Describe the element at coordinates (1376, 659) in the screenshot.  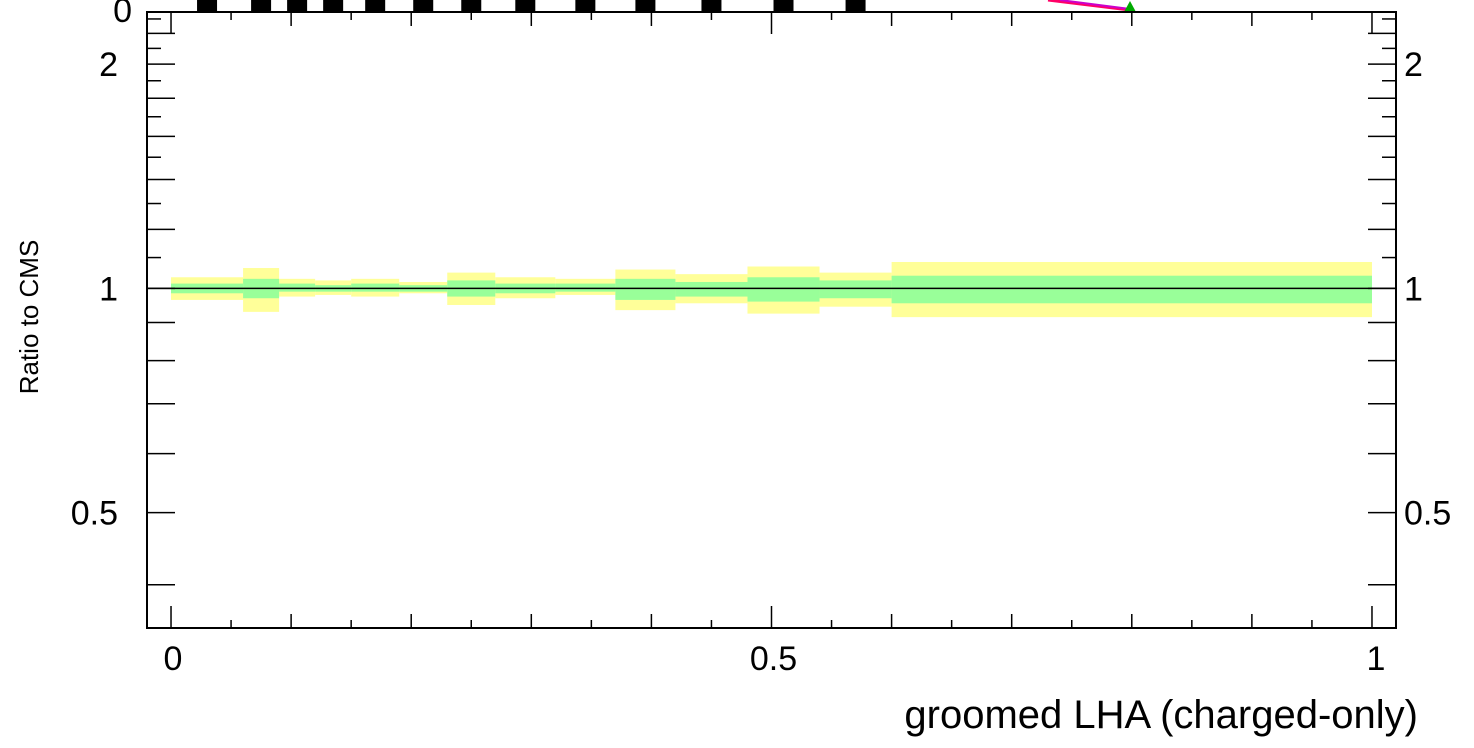
I see `x-tick-label: 1` at that location.